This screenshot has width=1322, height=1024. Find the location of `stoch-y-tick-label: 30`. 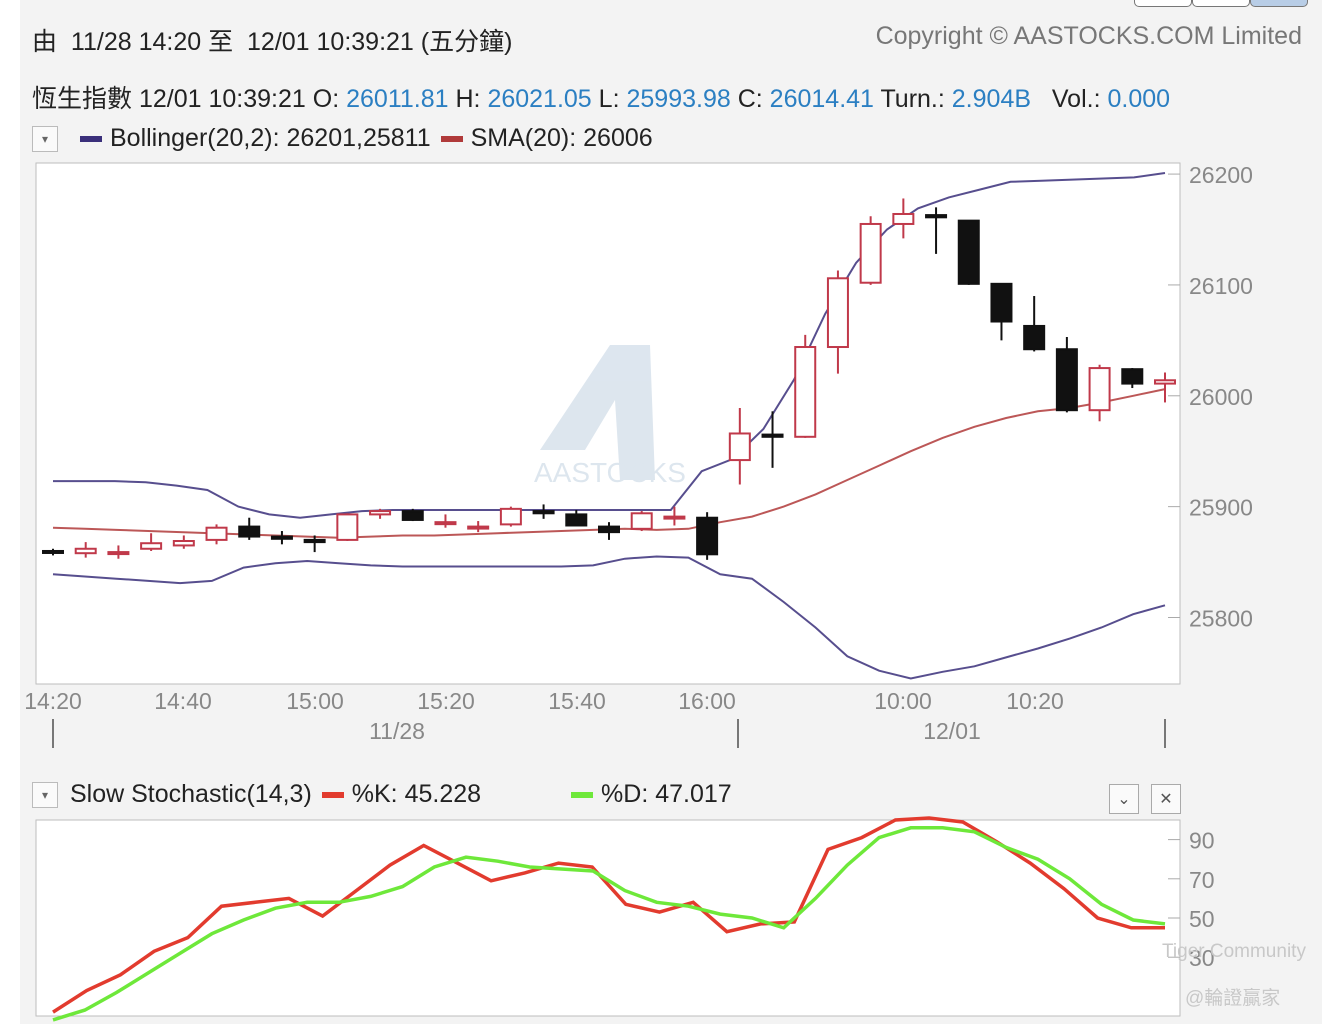

stoch-y-tick-label: 30 is located at coordinates (1202, 958).